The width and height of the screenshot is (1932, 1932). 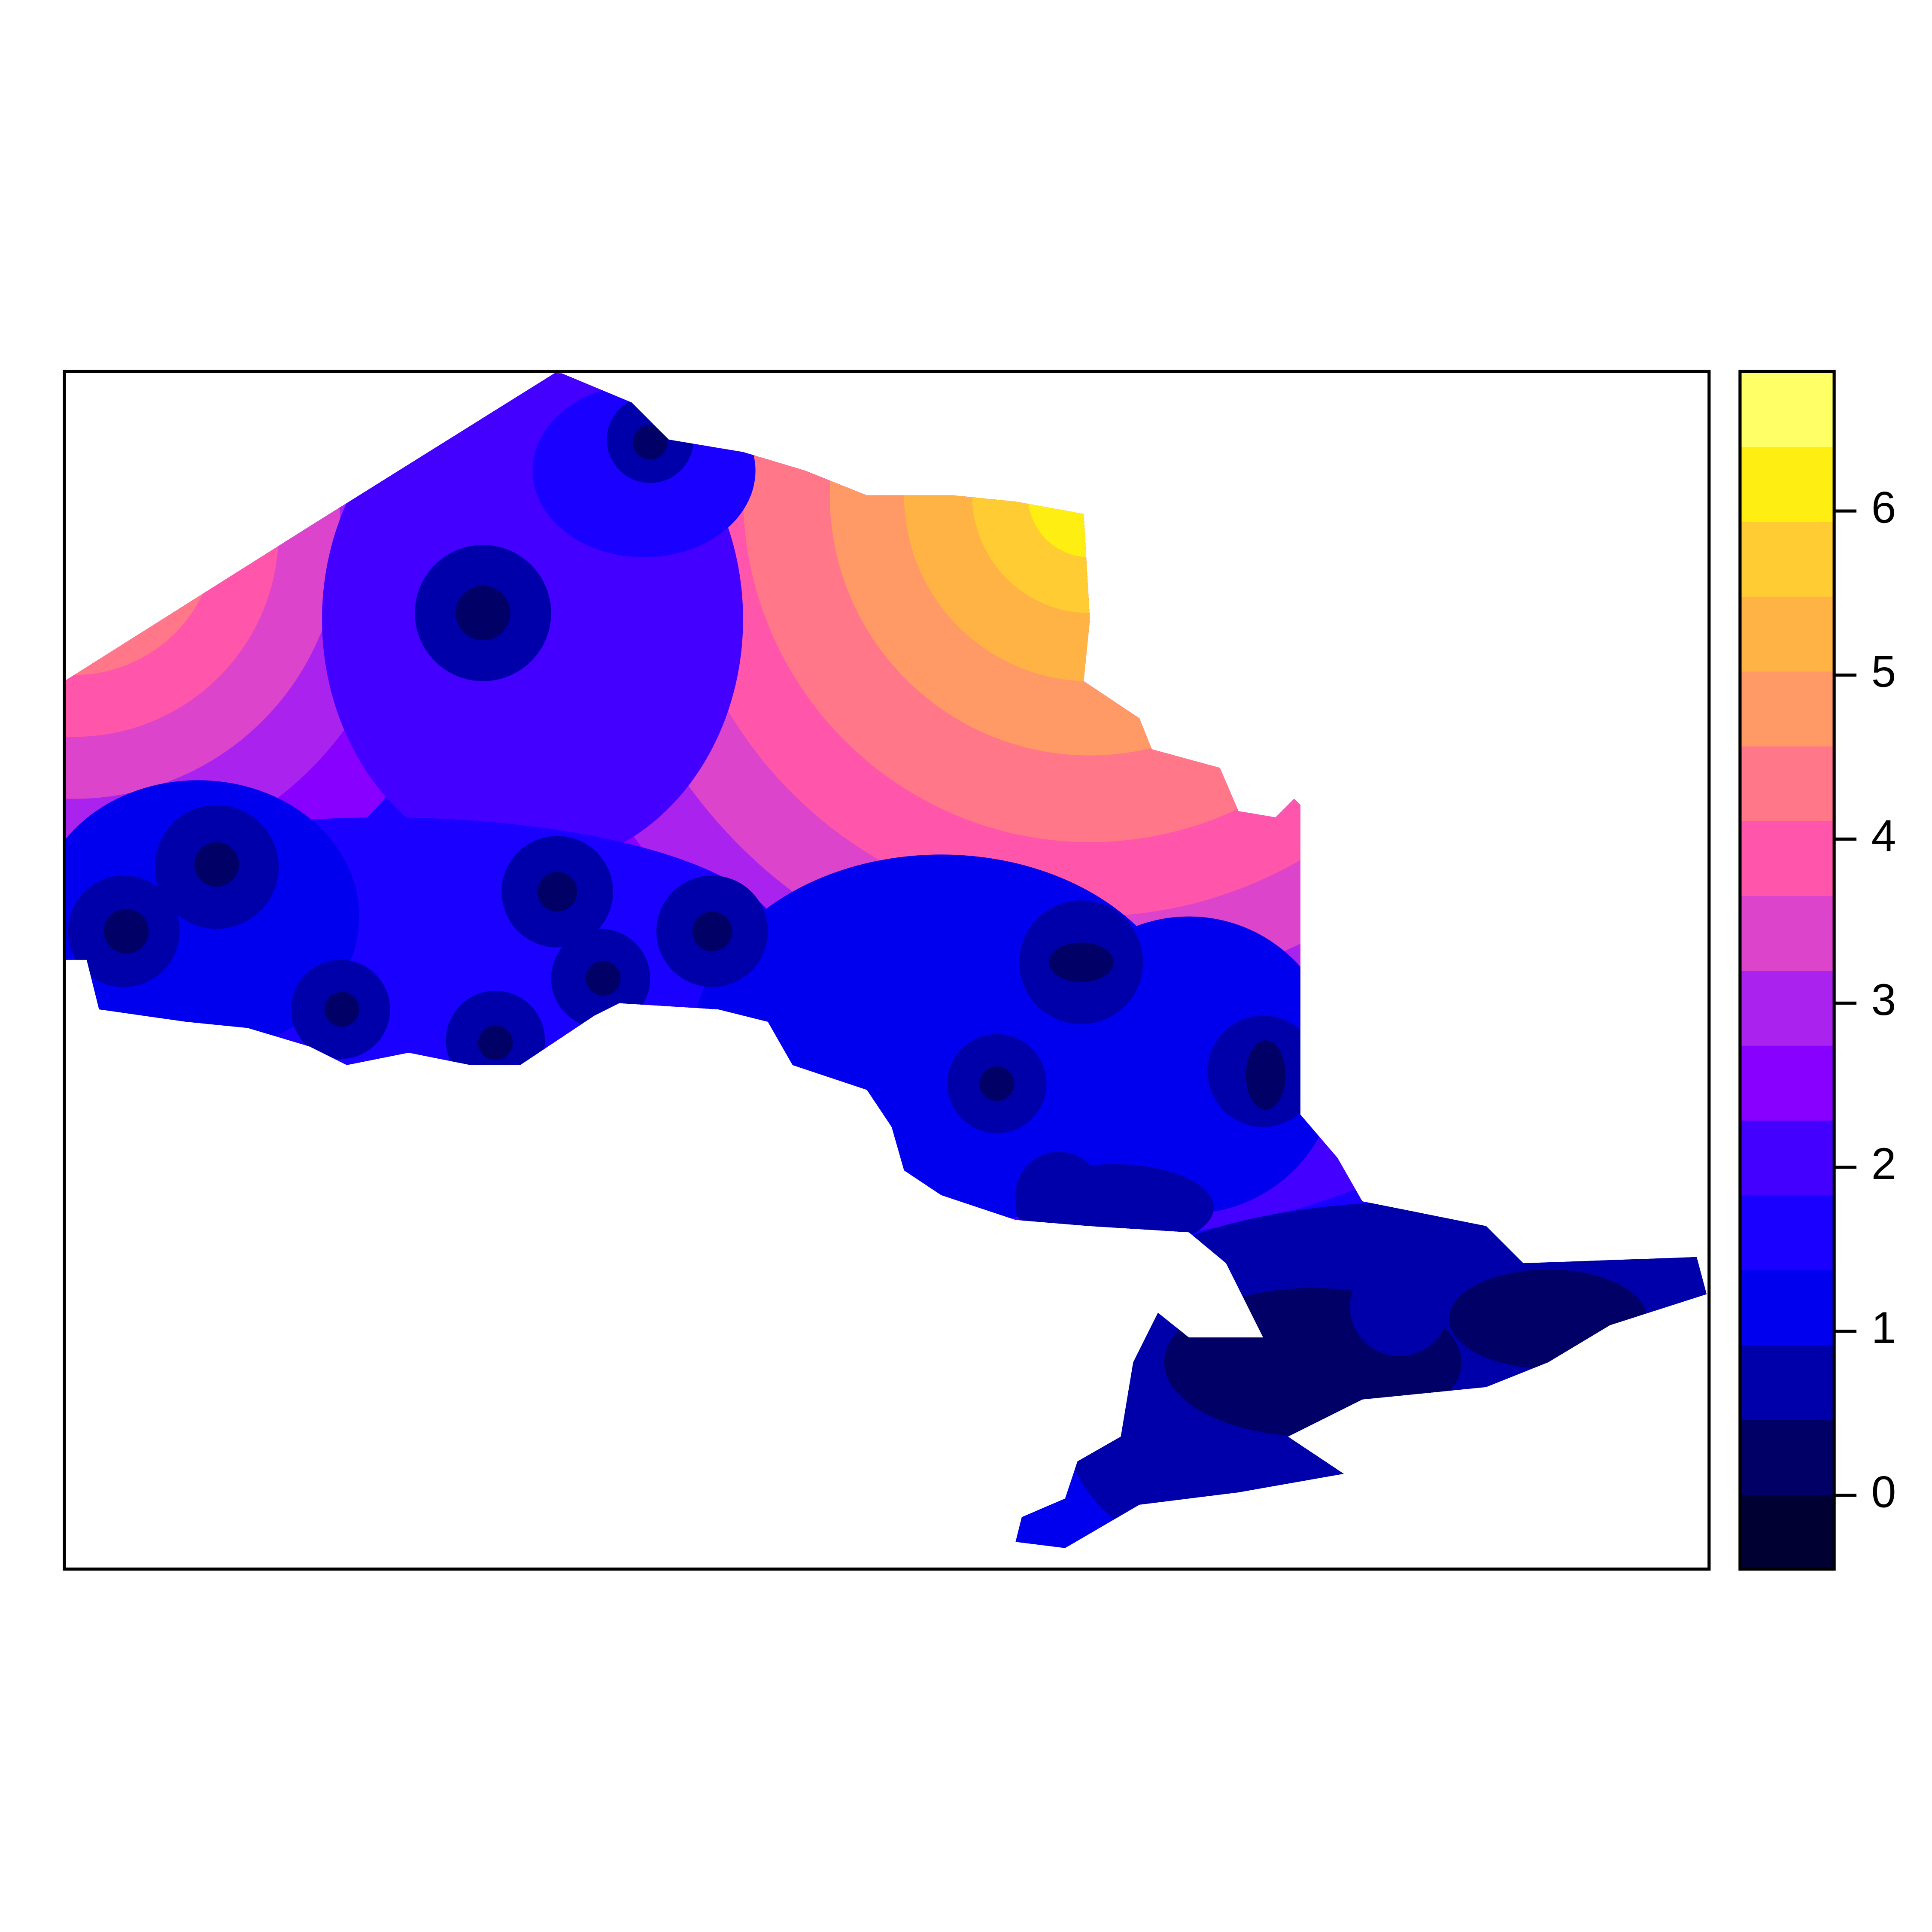 I want to click on legend-tick-label: 2, so click(x=1884, y=1164).